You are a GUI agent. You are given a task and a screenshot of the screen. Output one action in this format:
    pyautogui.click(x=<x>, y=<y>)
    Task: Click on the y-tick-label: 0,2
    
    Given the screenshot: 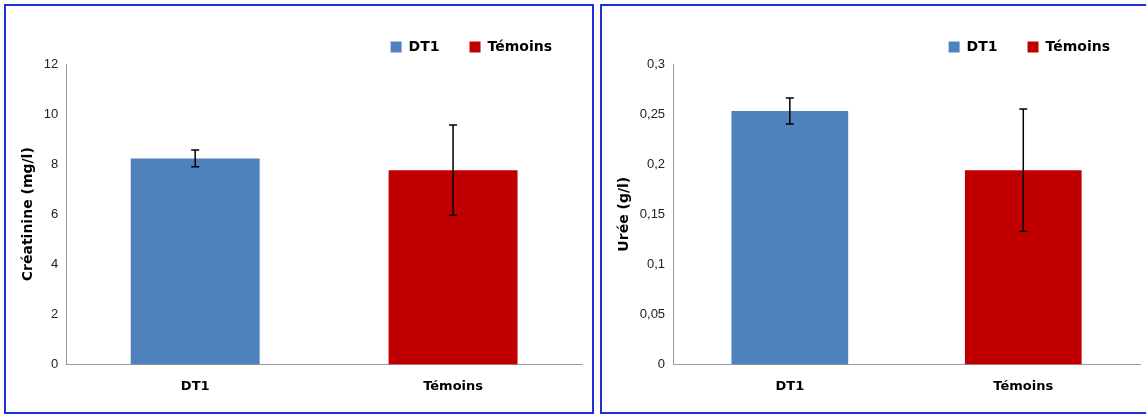 What is the action you would take?
    pyautogui.click(x=656, y=163)
    